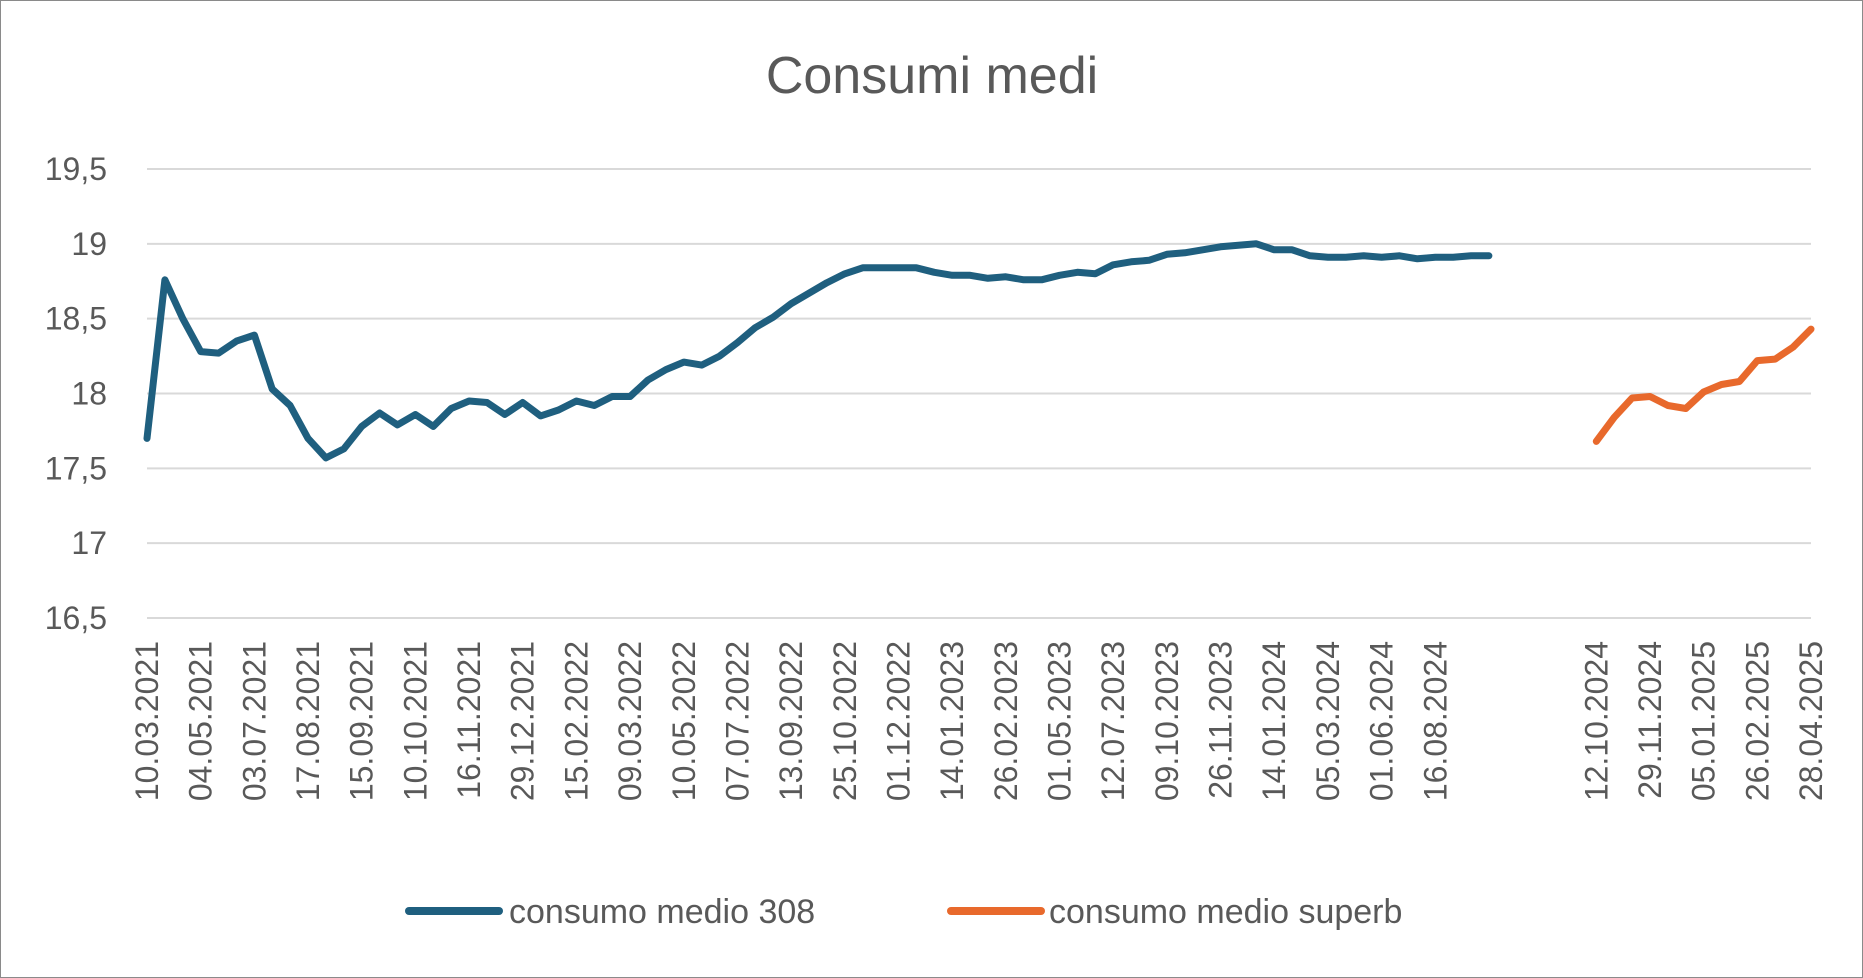 The image size is (1863, 978). What do you see at coordinates (630, 721) in the screenshot?
I see `x-tick-label: 09.03.2022` at bounding box center [630, 721].